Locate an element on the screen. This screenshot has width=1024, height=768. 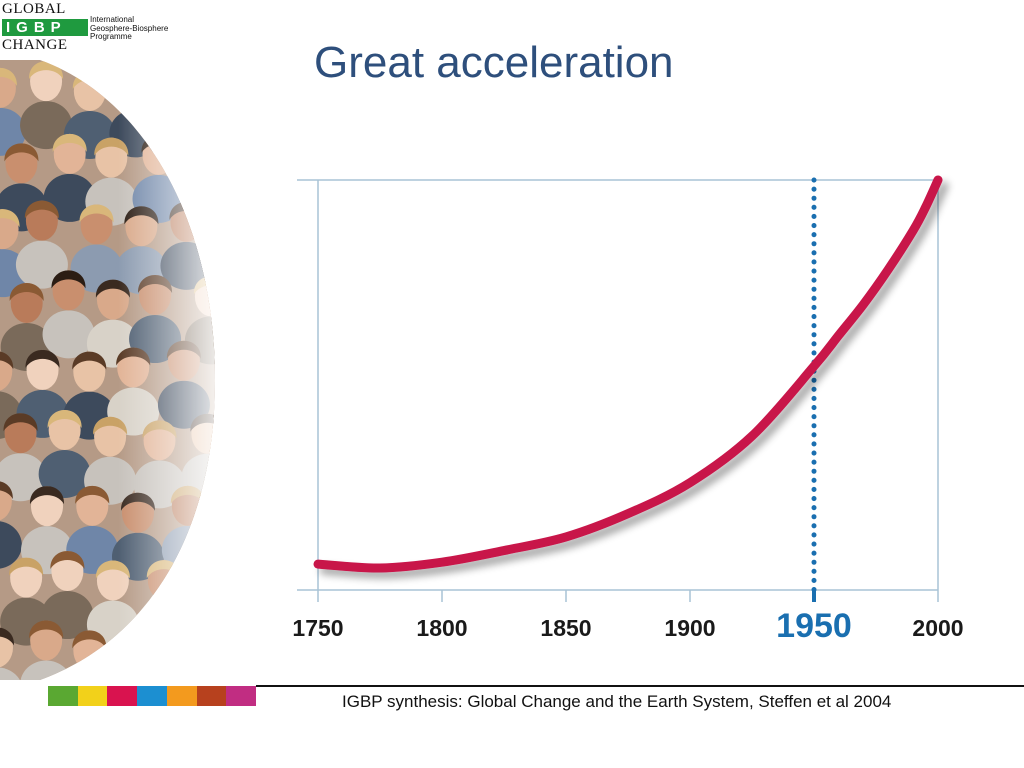
color-strip is located at coordinates (152, 696).